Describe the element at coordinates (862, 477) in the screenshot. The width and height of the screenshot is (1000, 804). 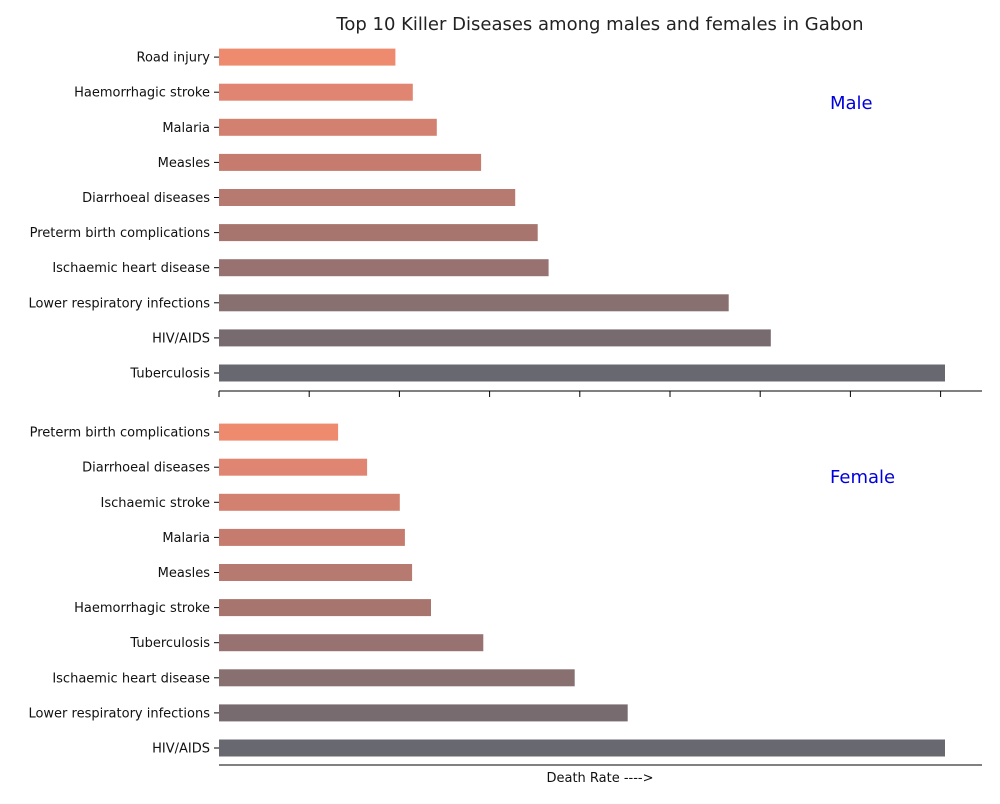
I see `panel-label-female: Female` at that location.